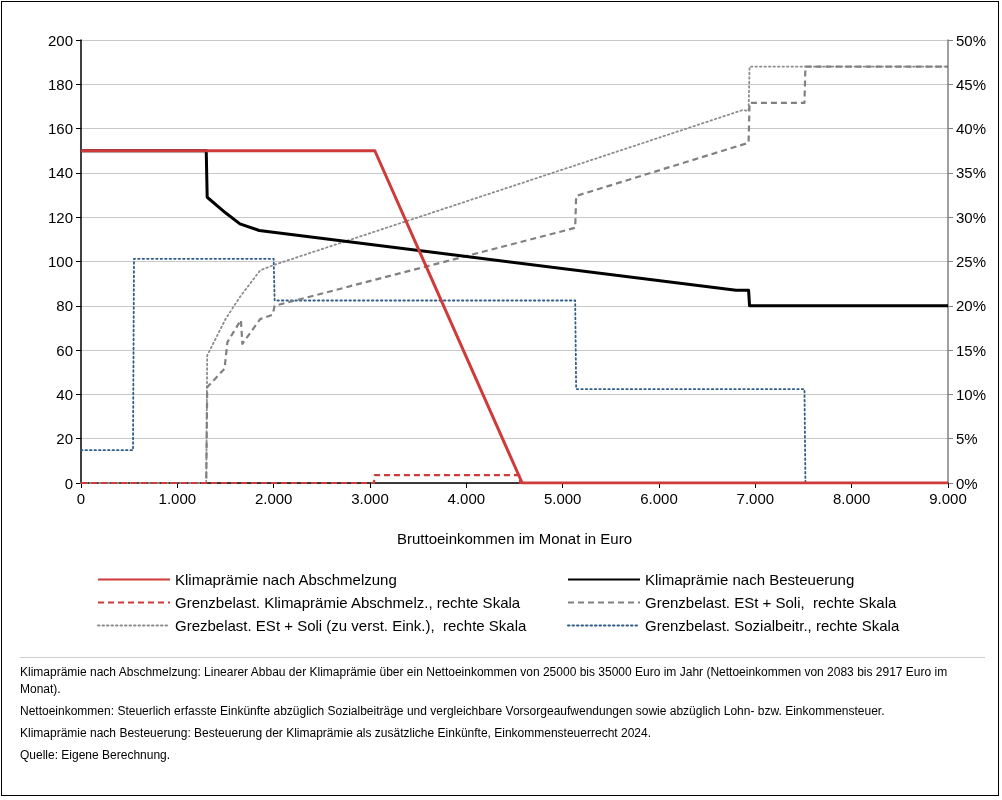  Describe the element at coordinates (514, 538) in the screenshot. I see `x-axis-title: Bruttoeinkommen im Monat in Euro` at that location.